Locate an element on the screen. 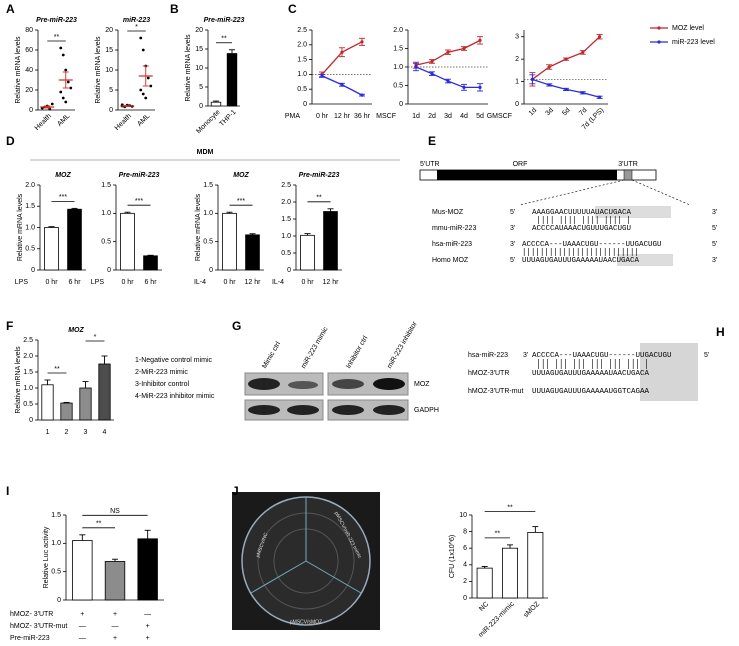  sequence: UUUAGUGAUUUGAAAAAUGGTCAGAA is located at coordinates (591, 392).